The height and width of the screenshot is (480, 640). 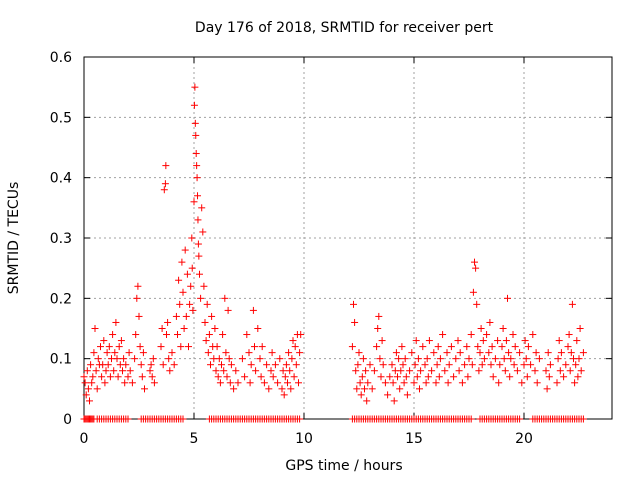 I want to click on x-tick-label: 5, so click(x=194, y=439).